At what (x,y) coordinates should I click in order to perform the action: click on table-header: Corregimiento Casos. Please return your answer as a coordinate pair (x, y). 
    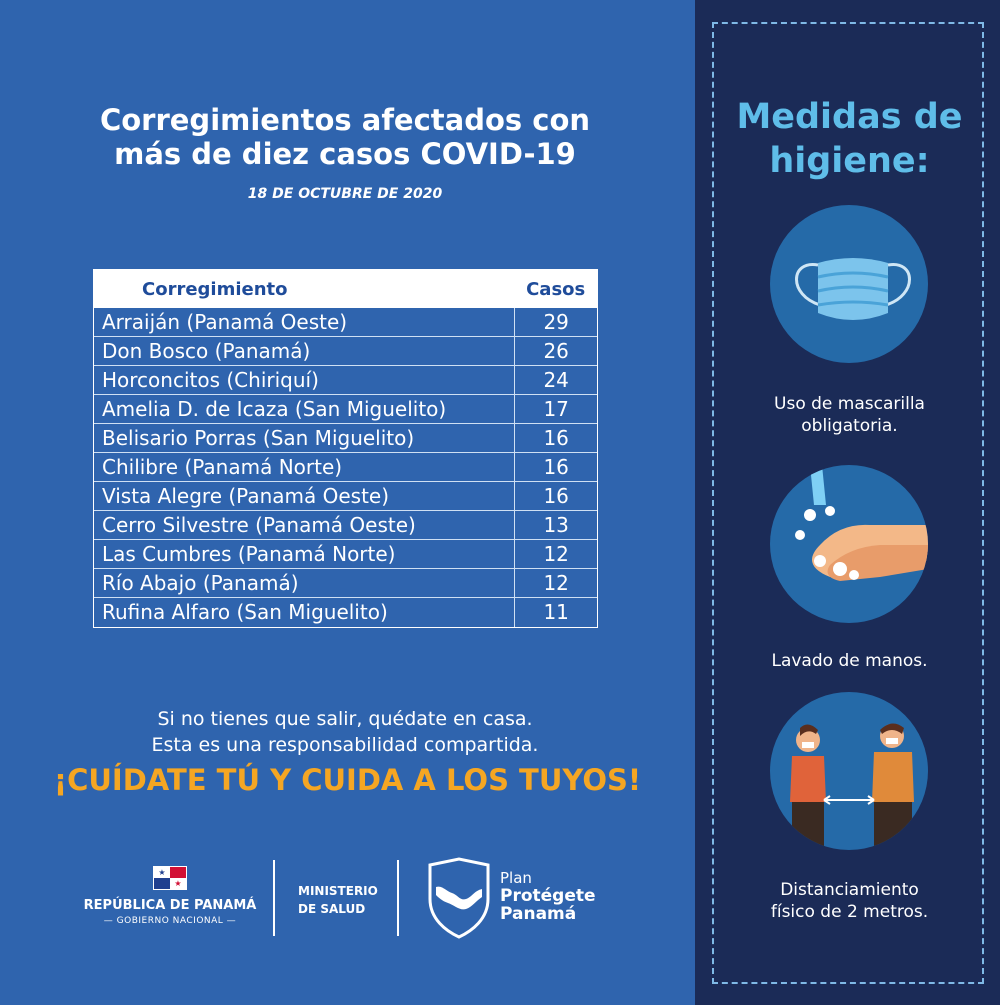
    Looking at the image, I should click on (345, 289).